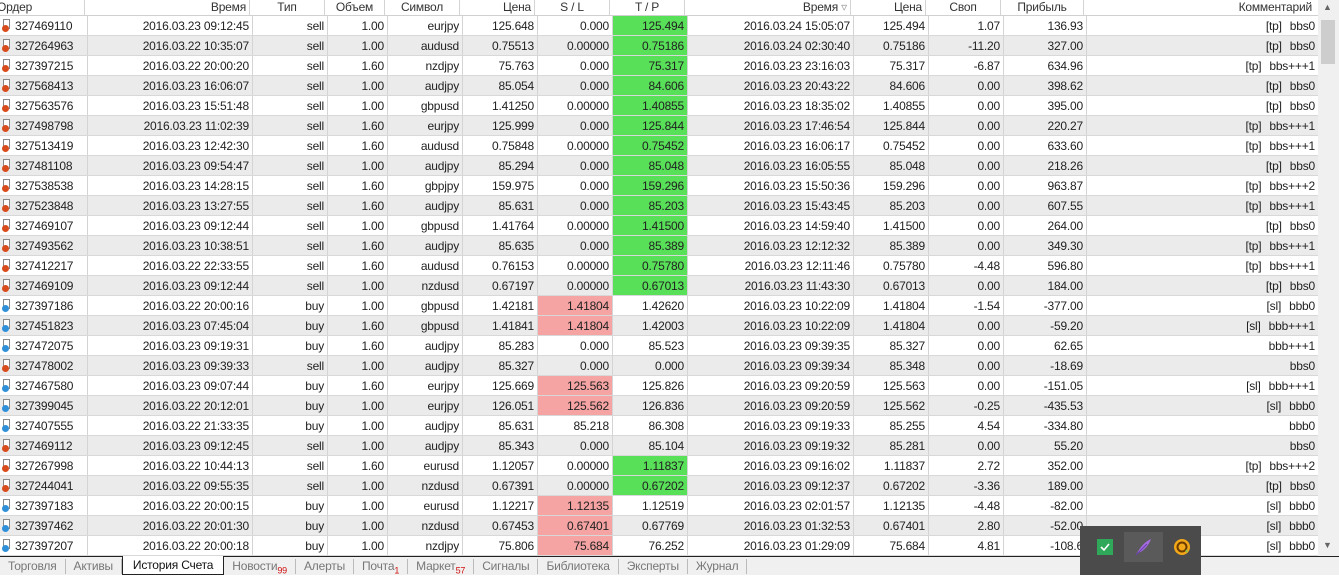 This screenshot has height=577, width=1339. What do you see at coordinates (1063, 406) in the screenshot?
I see `profit-value: -435.53` at bounding box center [1063, 406].